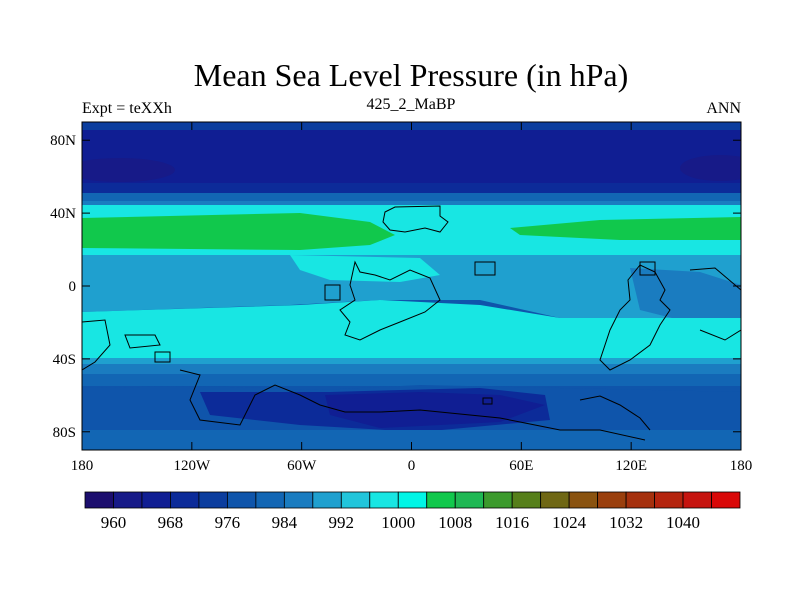  What do you see at coordinates (411, 157) in the screenshot?
I see `band-polar-low` at bounding box center [411, 157].